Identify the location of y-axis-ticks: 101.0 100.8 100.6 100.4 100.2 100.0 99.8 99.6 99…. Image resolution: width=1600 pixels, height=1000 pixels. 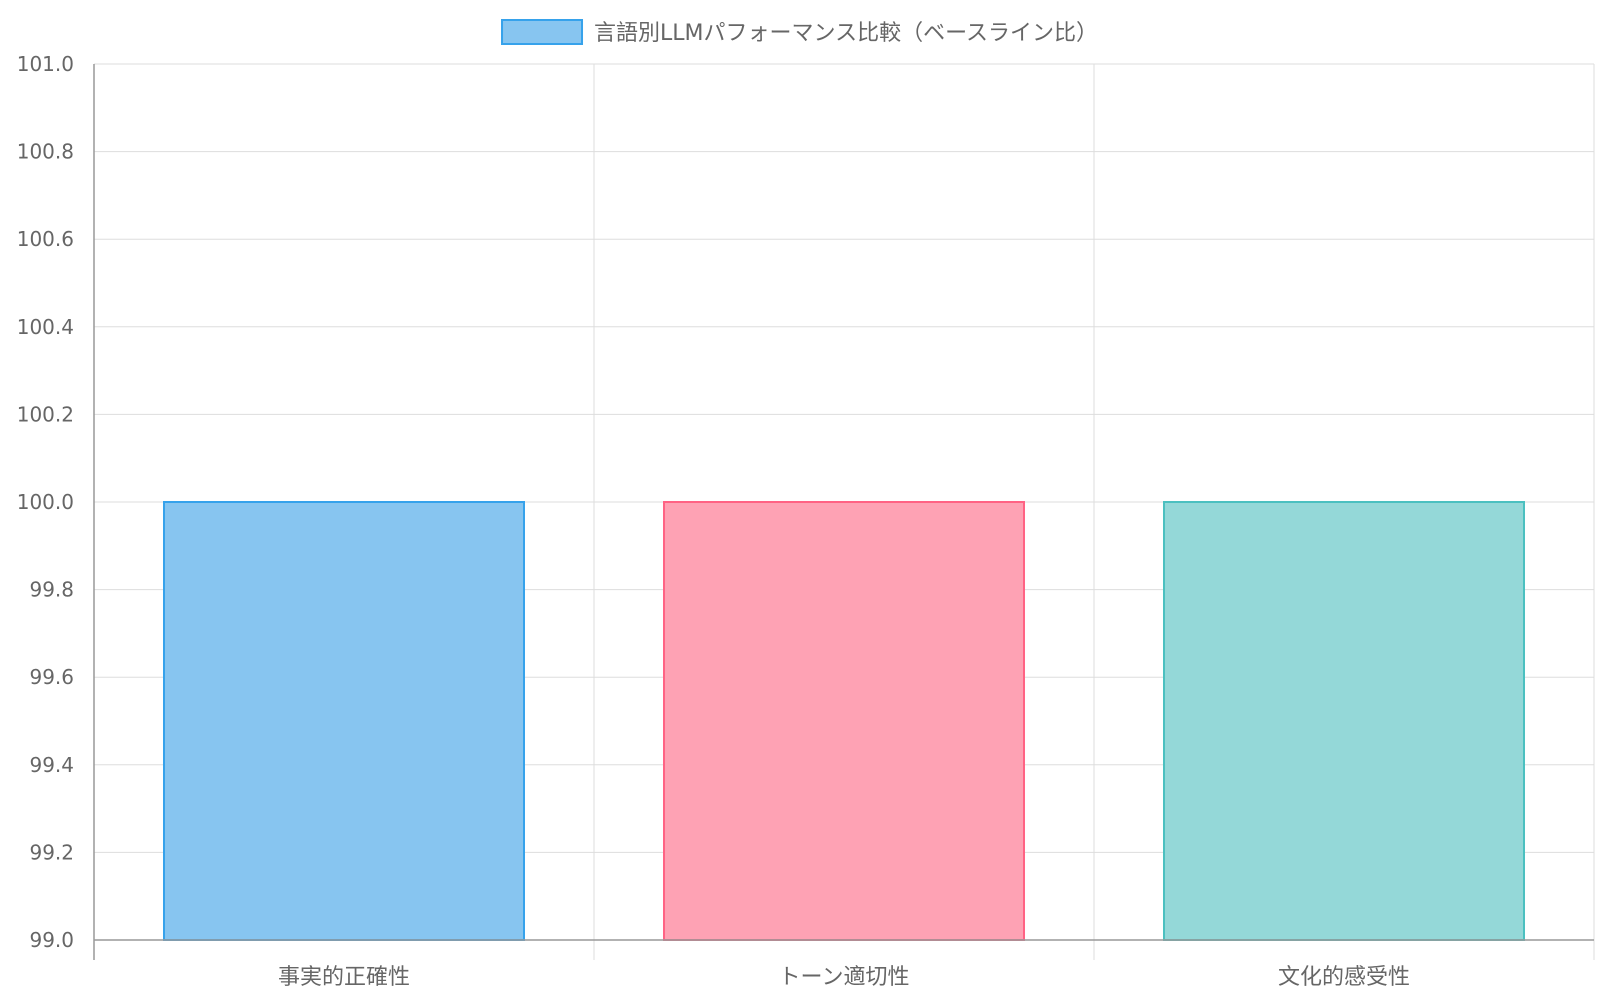
(45, 502).